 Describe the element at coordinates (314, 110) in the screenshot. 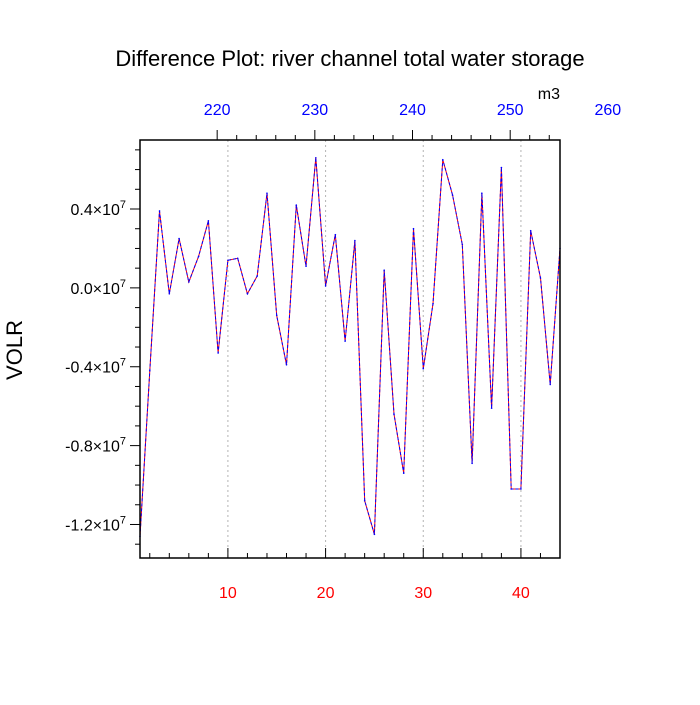

I see `x2-tick-label: 230` at that location.